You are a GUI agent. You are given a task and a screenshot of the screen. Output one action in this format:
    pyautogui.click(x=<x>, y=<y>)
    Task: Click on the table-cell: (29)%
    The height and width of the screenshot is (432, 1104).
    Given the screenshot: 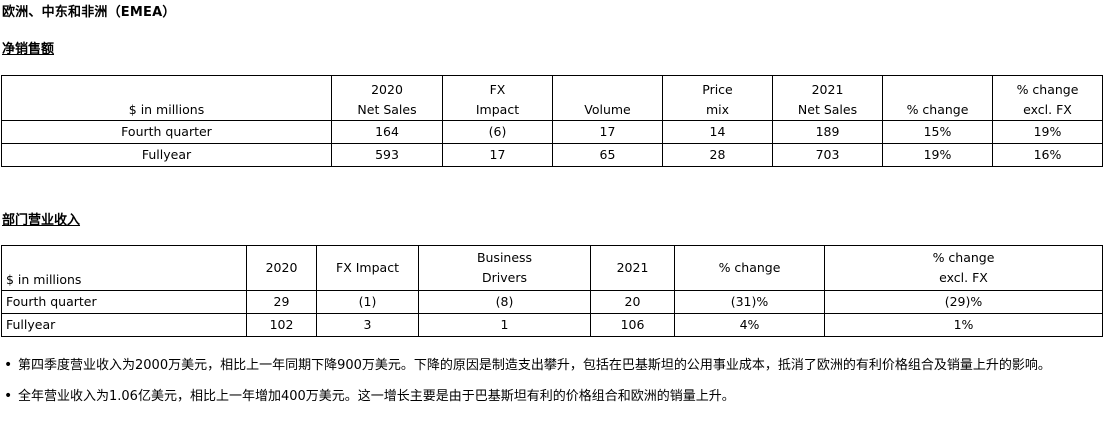 What is the action you would take?
    pyautogui.click(x=963, y=302)
    